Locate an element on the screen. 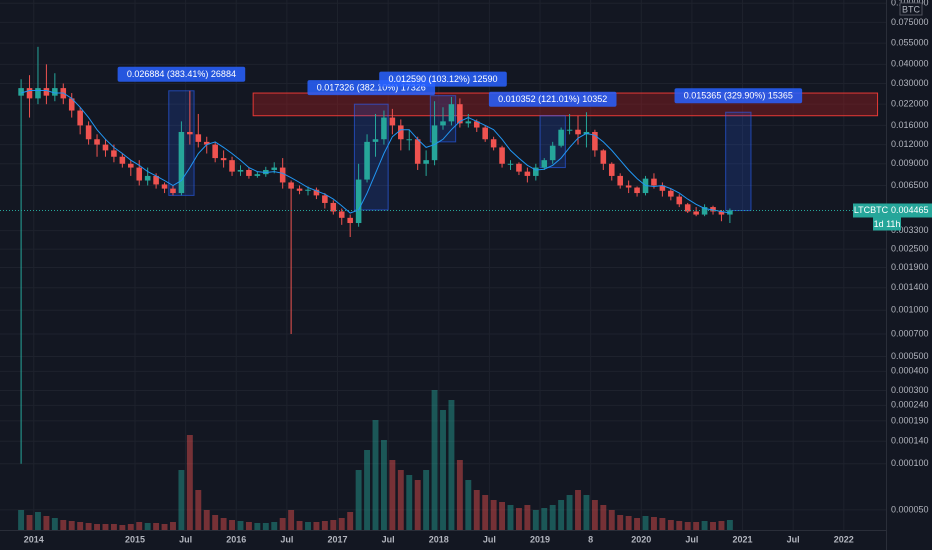 This screenshot has width=932, height=550. y-tick-label: 0.055000 is located at coordinates (910, 42).